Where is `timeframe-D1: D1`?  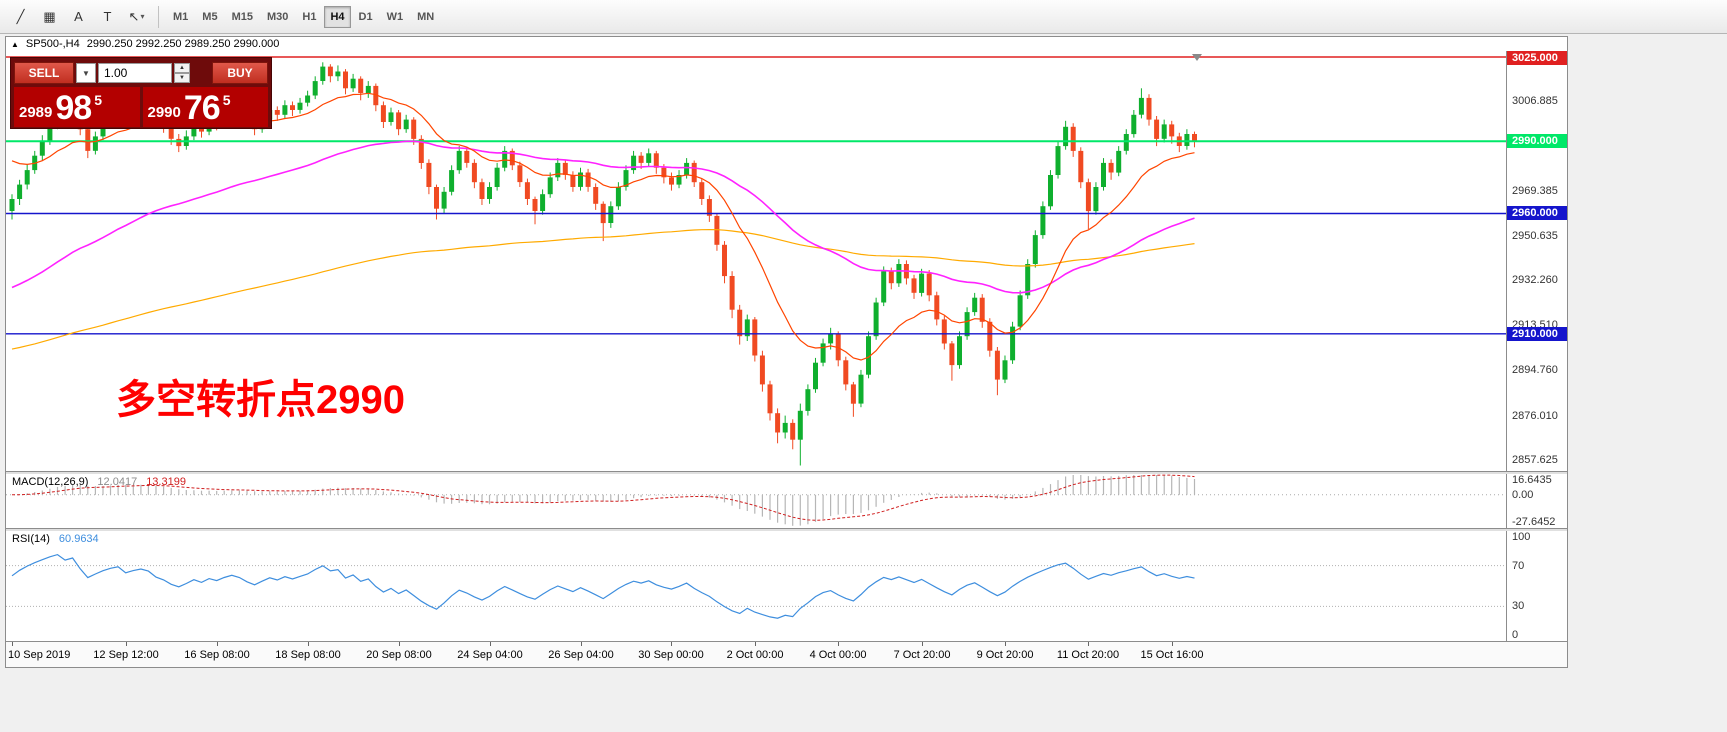 timeframe-D1: D1 is located at coordinates (366, 17).